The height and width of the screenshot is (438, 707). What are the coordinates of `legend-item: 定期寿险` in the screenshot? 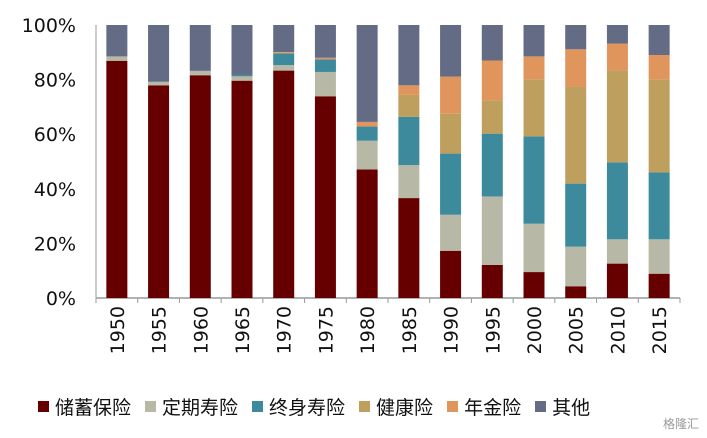 It's located at (191, 406).